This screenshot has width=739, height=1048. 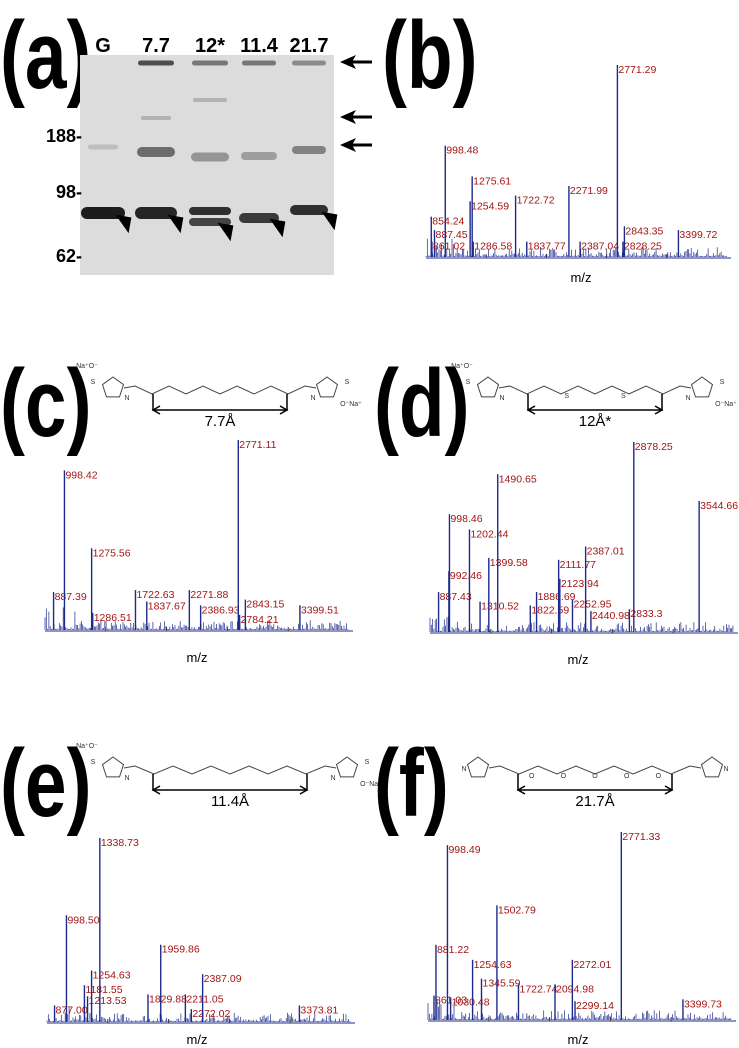 I want to click on peak-label: 998.46, so click(x=466, y=519).